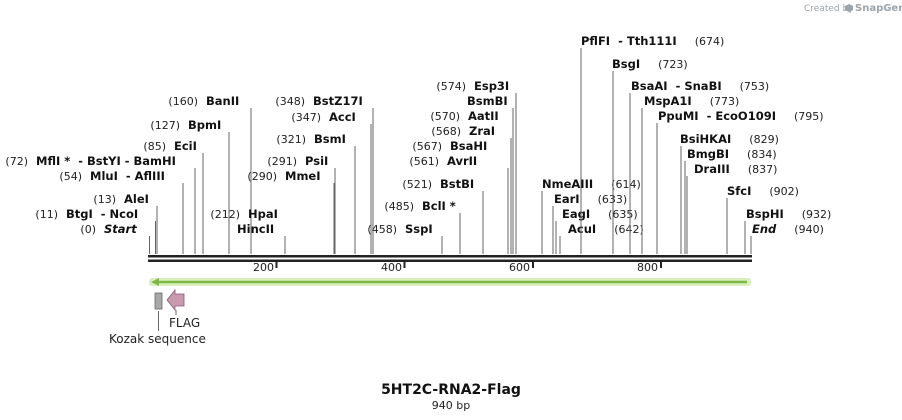 The image size is (902, 420). Describe the element at coordinates (762, 154) in the screenshot. I see `site-position: (834)` at that location.